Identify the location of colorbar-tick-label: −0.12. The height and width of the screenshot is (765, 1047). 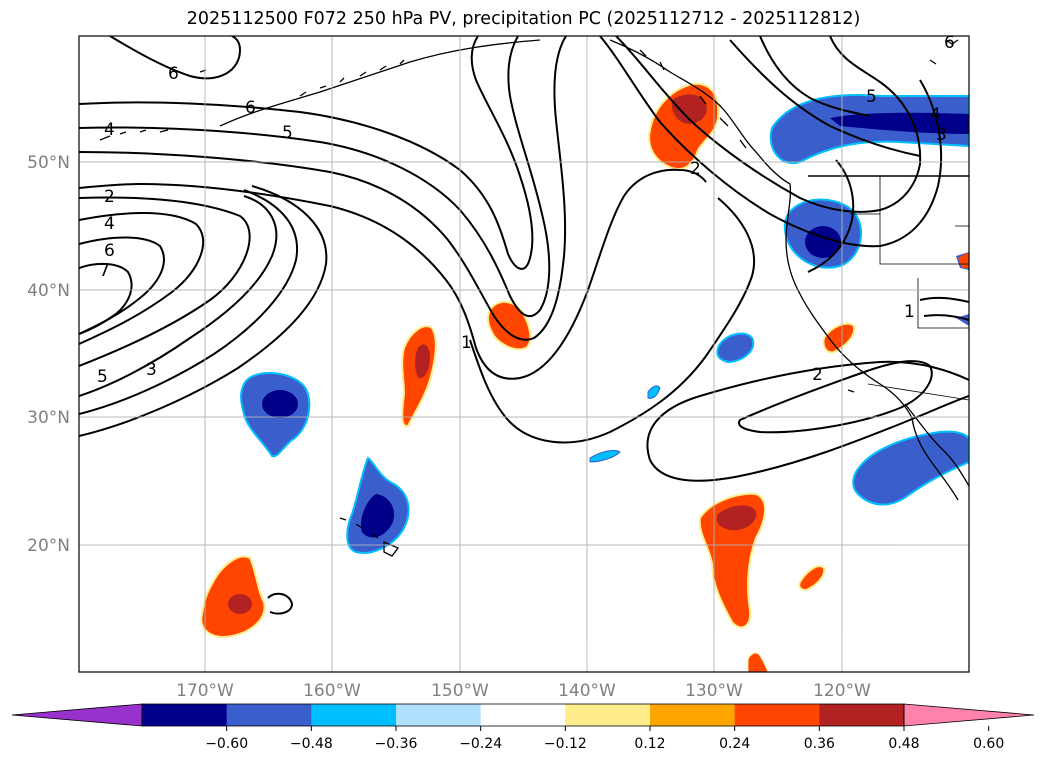
(565, 744).